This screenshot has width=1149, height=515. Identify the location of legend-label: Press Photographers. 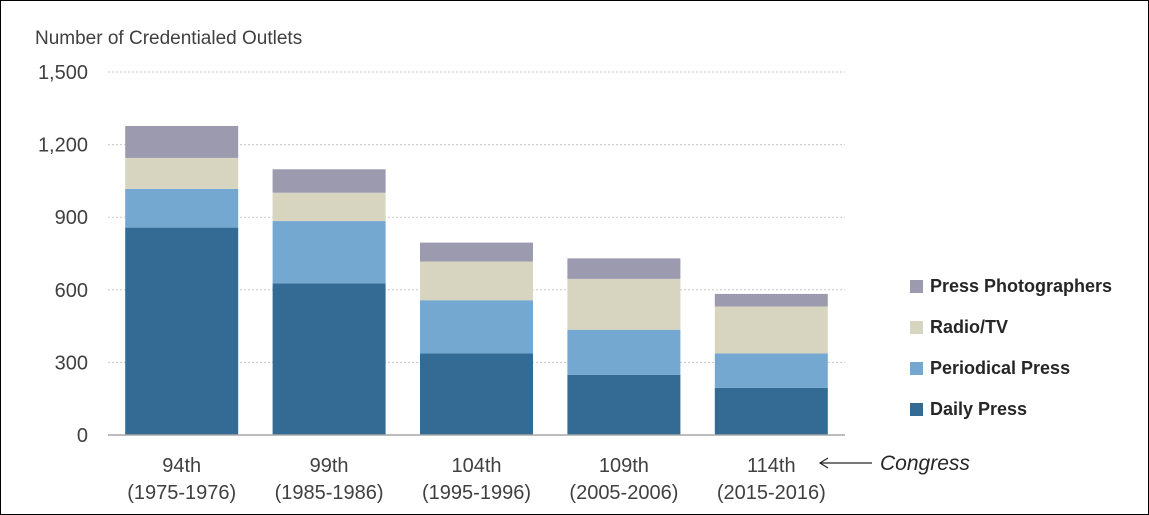
(1021, 286).